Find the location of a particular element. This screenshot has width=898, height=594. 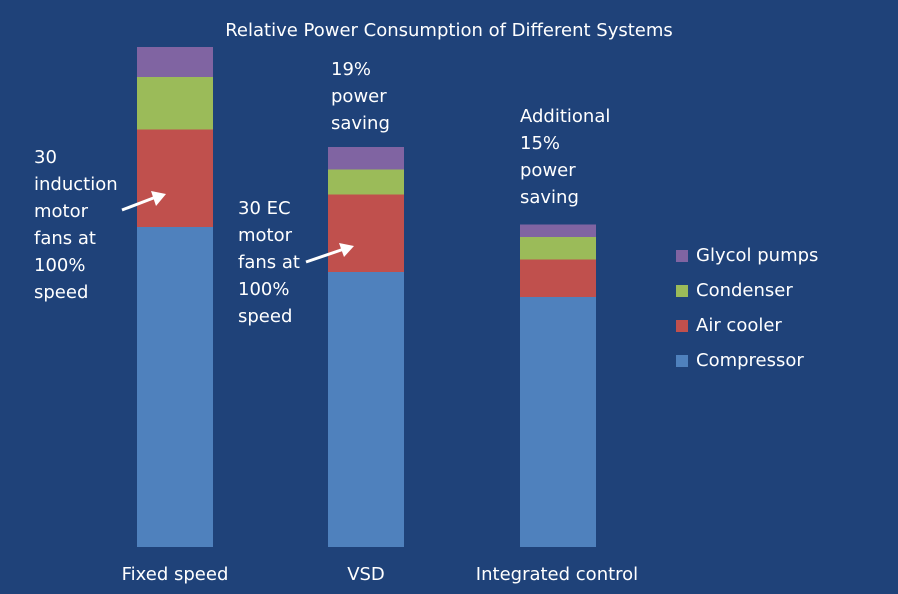

bar-segment-fixed-speed-condenser is located at coordinates (175, 103).